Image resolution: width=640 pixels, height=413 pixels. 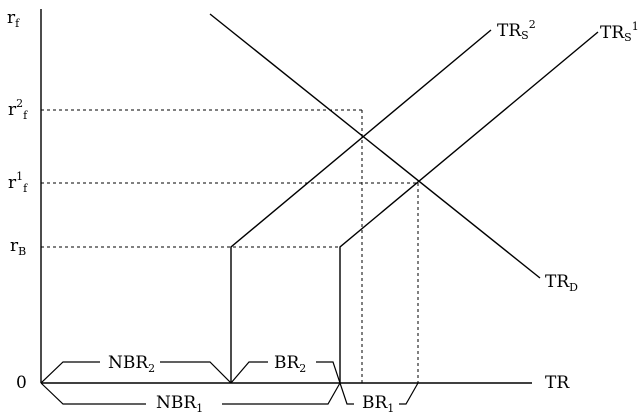 I want to click on nbr1-brace, so click(x=190, y=393).